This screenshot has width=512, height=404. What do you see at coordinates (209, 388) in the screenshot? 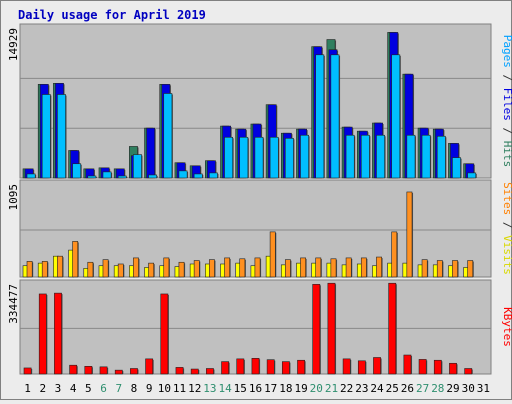
I see `x-tick-label-13: 13` at bounding box center [209, 388].